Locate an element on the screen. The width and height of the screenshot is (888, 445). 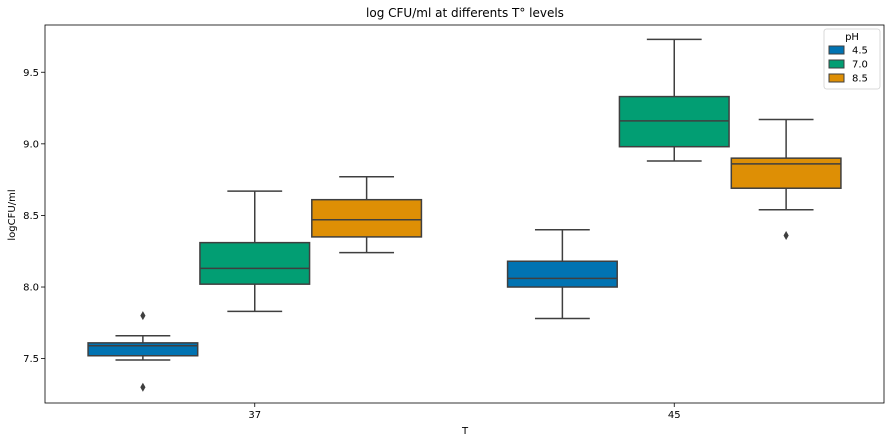
x-tick-label: 37 is located at coordinates (254, 415).